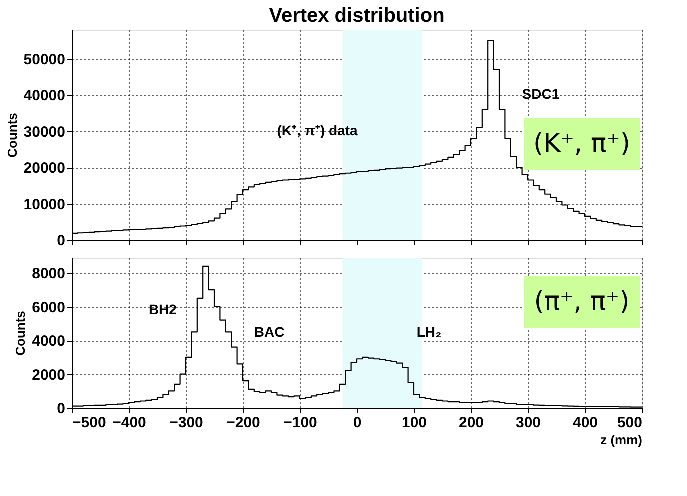 Image resolution: width=687 pixels, height=496 pixels. I want to click on x-tick-label: −200, so click(243, 423).